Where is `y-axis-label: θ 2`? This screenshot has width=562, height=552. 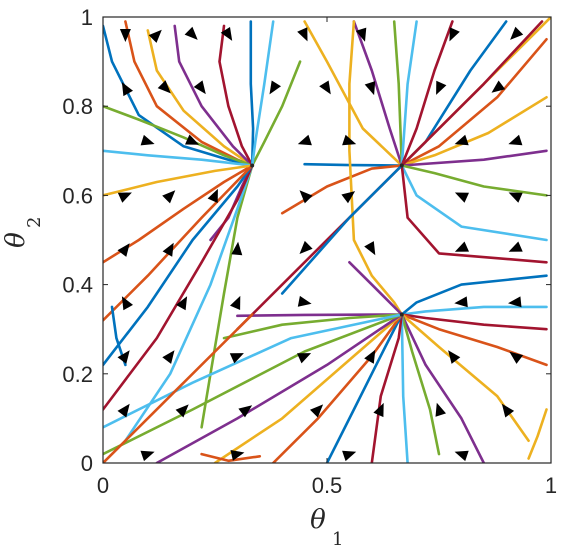
y-axis-label: θ 2 is located at coordinates (23, 232).